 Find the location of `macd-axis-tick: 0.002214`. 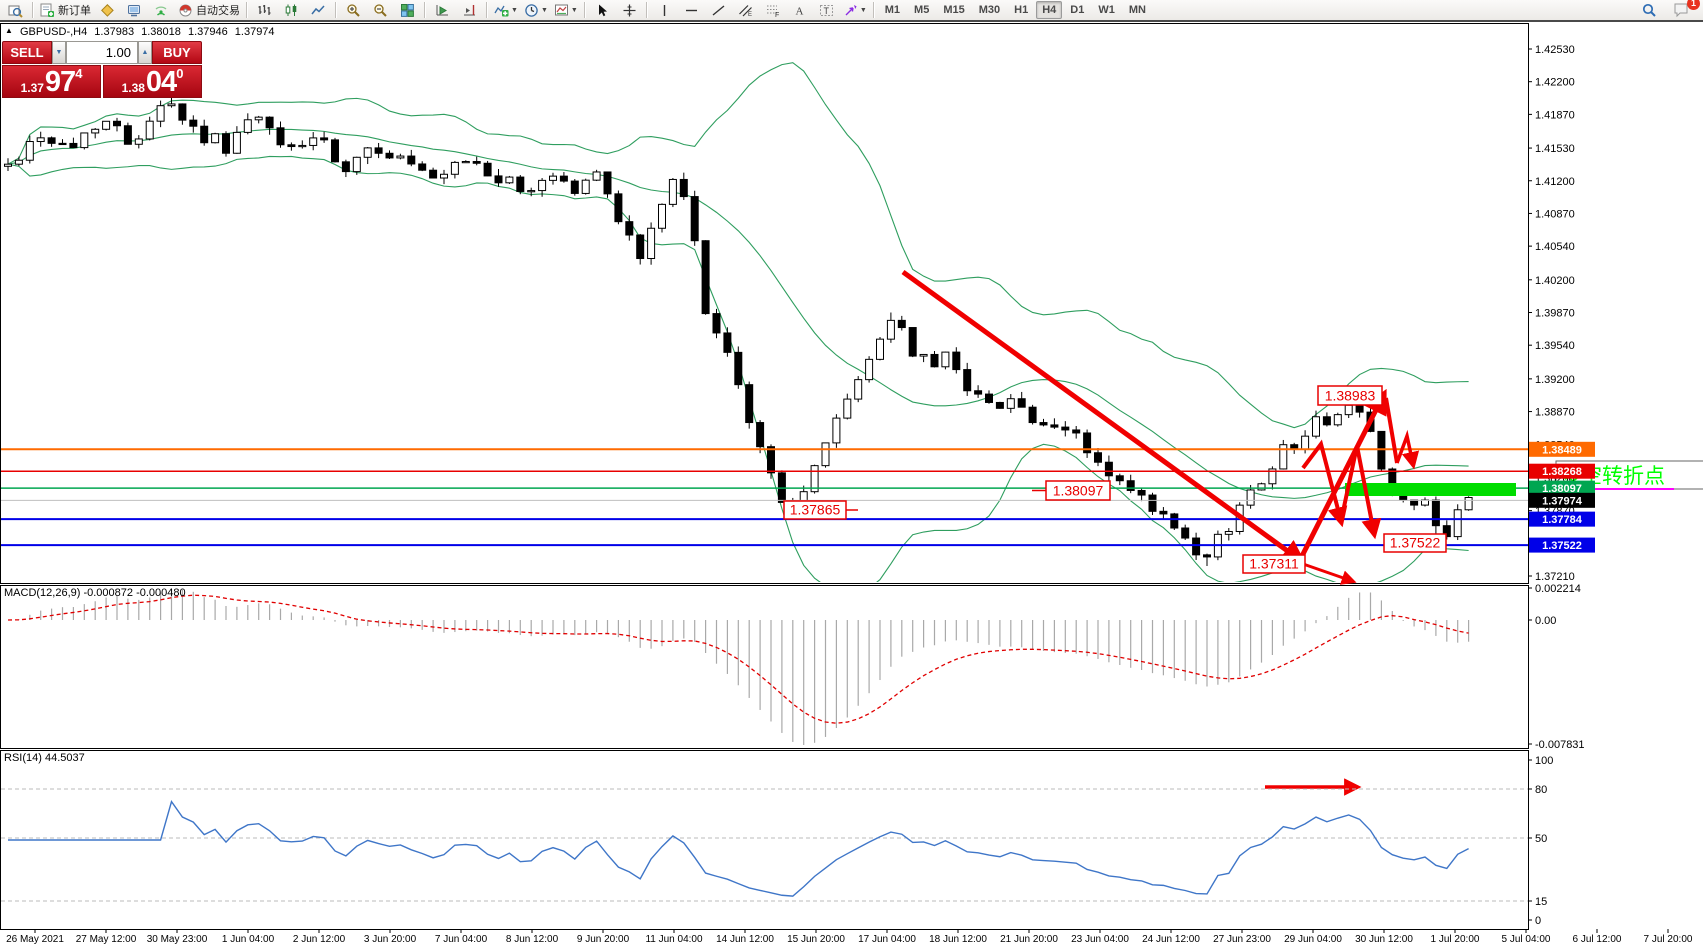

macd-axis-tick: 0.002214 is located at coordinates (1558, 589).